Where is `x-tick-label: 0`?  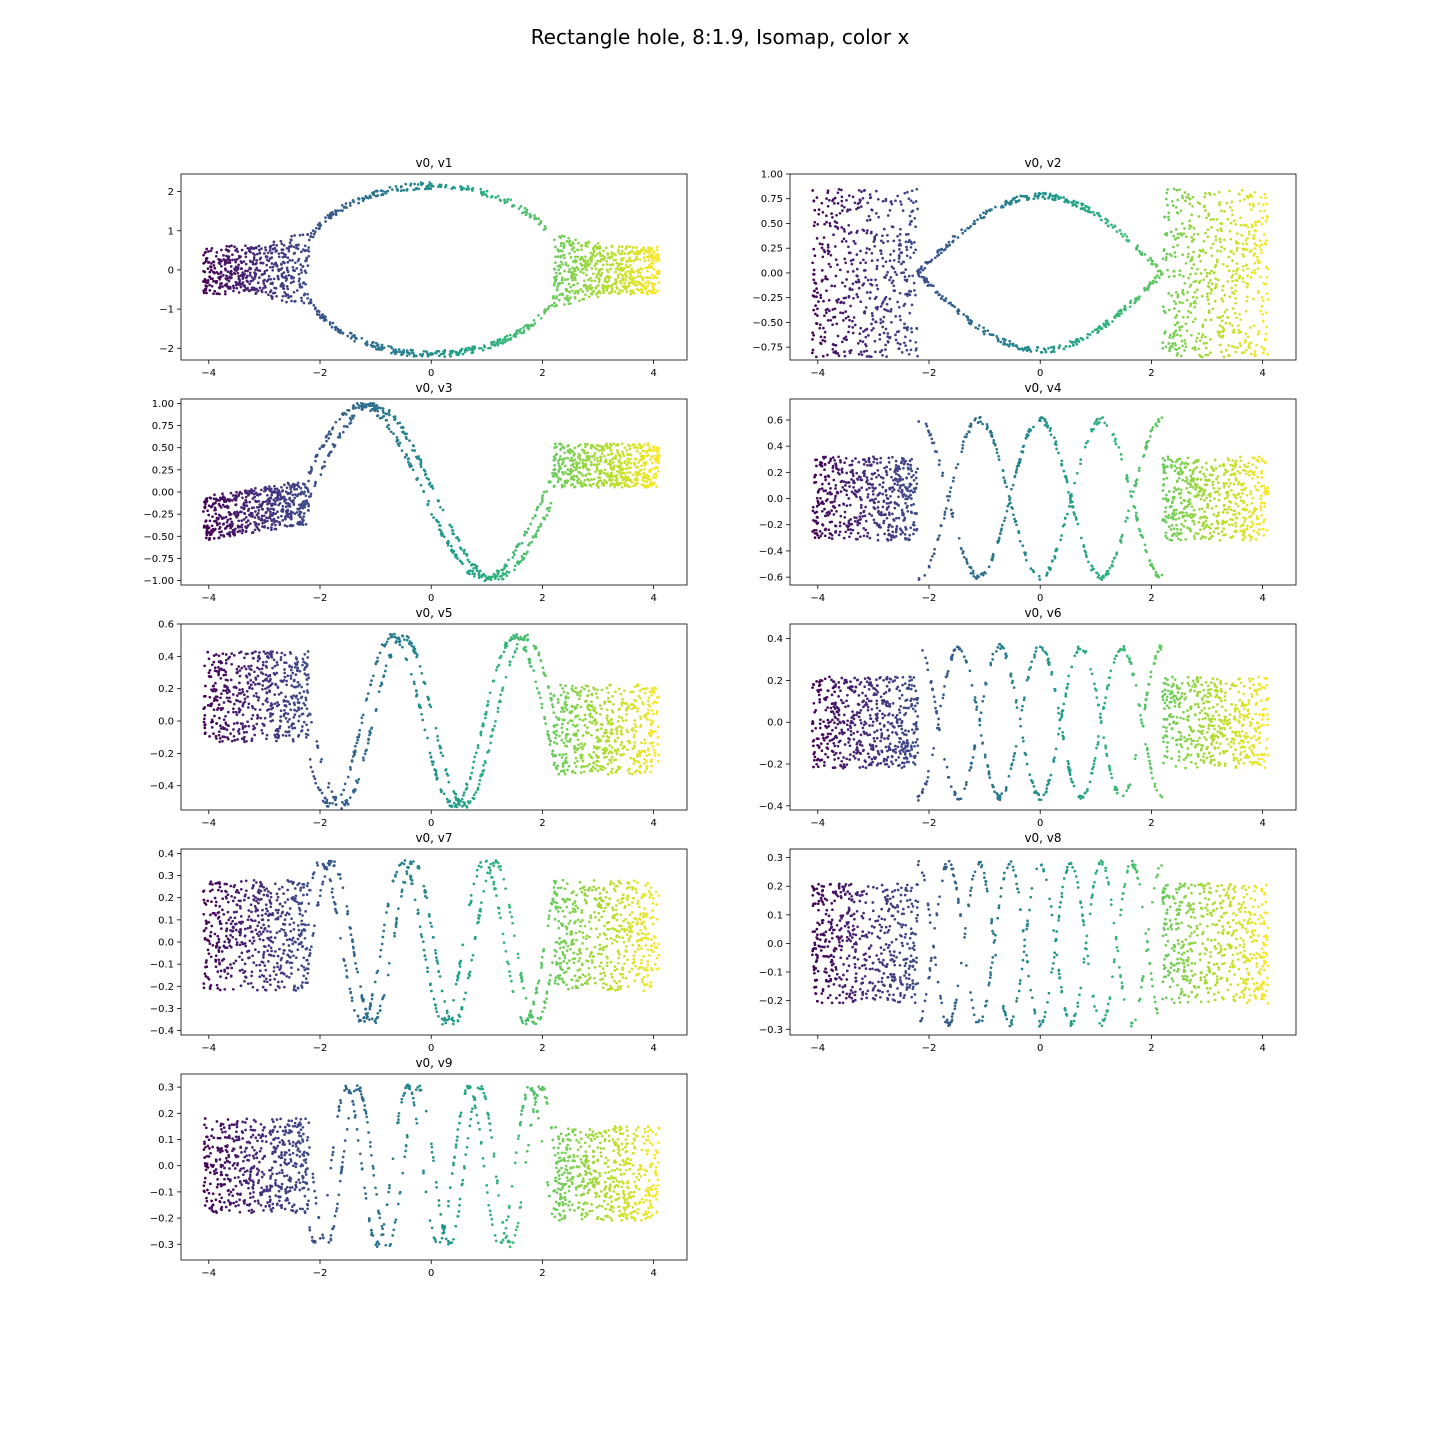 x-tick-label: 0 is located at coordinates (431, 598).